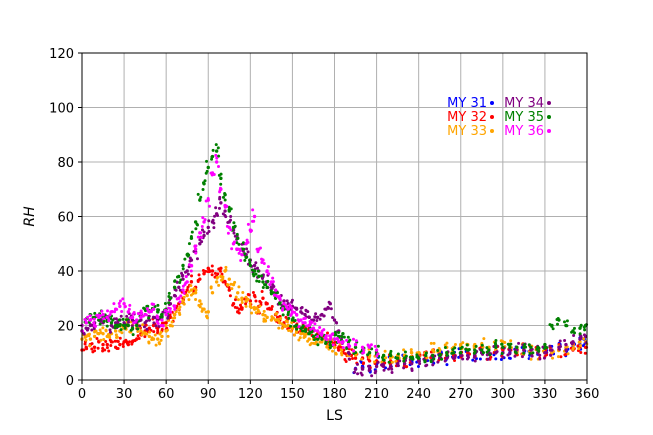  What do you see at coordinates (549, 131) in the screenshot?
I see `legend-marker` at bounding box center [549, 131].